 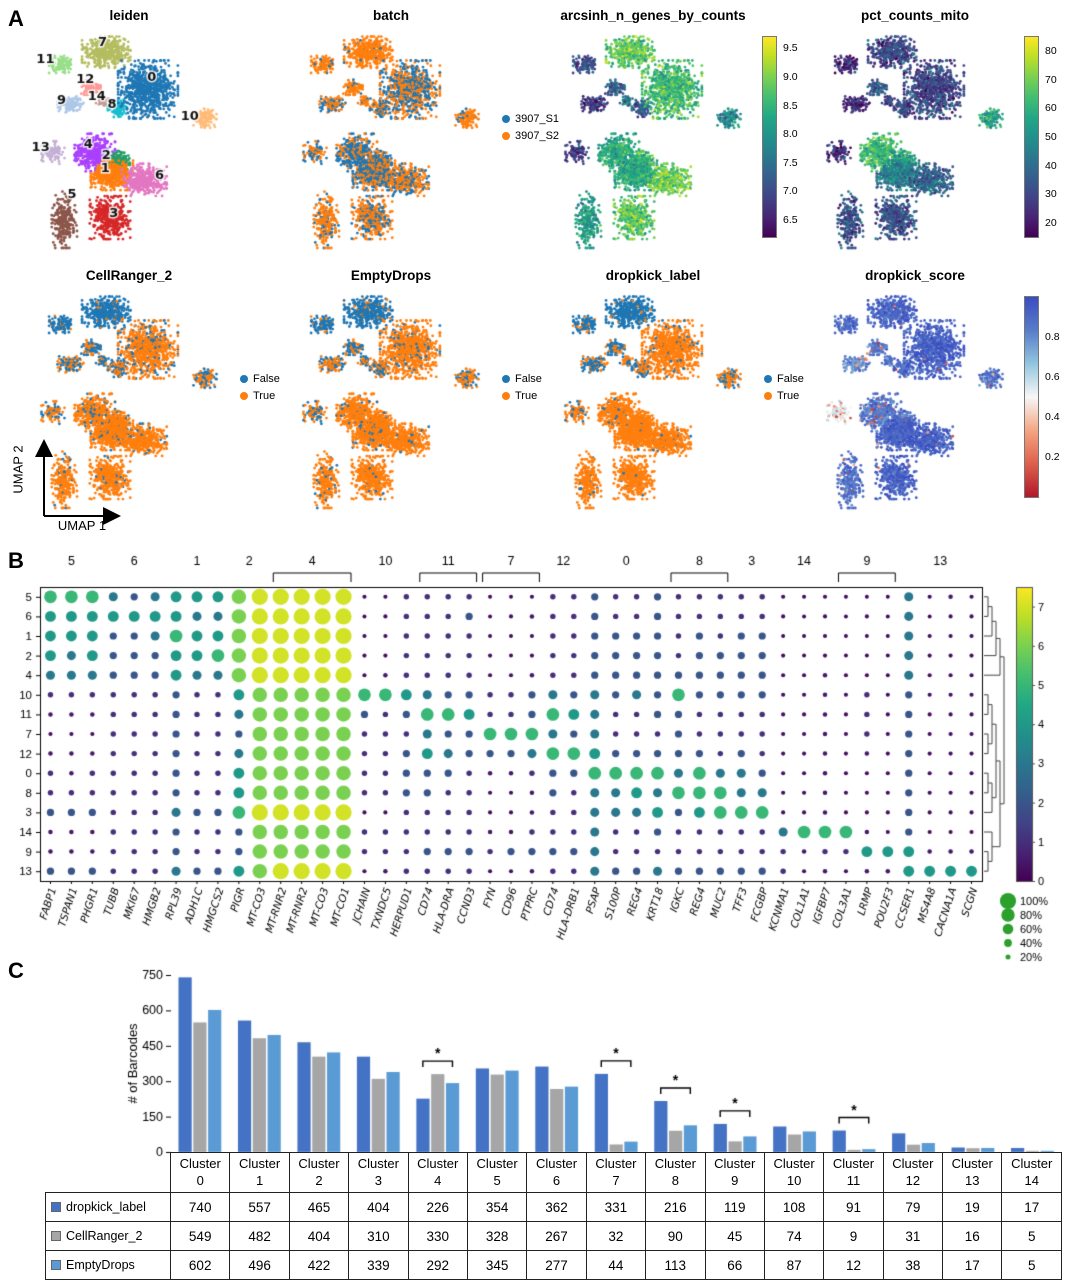 What do you see at coordinates (1051, 51) in the screenshot?
I see `colorbar-tick: 80` at bounding box center [1051, 51].